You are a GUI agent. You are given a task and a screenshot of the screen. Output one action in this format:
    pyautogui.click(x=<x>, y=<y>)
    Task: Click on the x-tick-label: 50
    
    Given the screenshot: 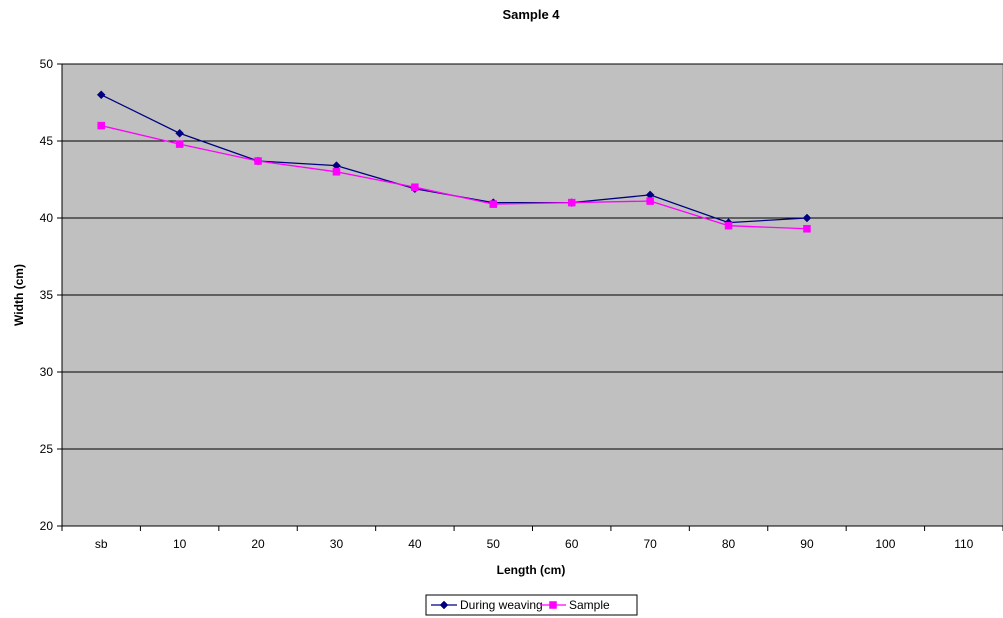 What is the action you would take?
    pyautogui.click(x=494, y=544)
    